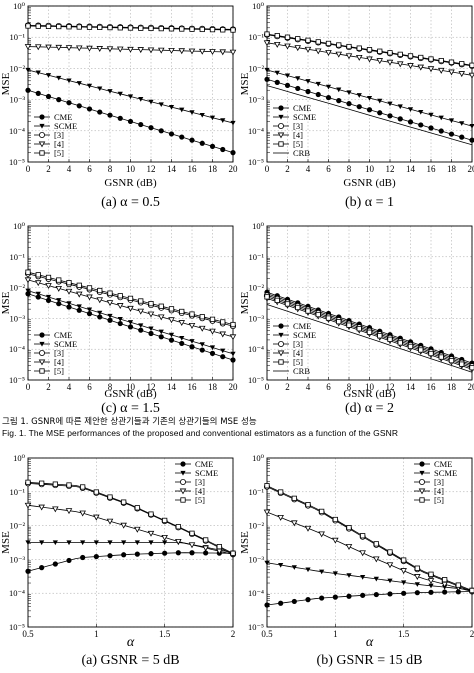 The width and height of the screenshot is (474, 673). I want to click on tick-label-y: 10⁻⁵, so click(256, 162).